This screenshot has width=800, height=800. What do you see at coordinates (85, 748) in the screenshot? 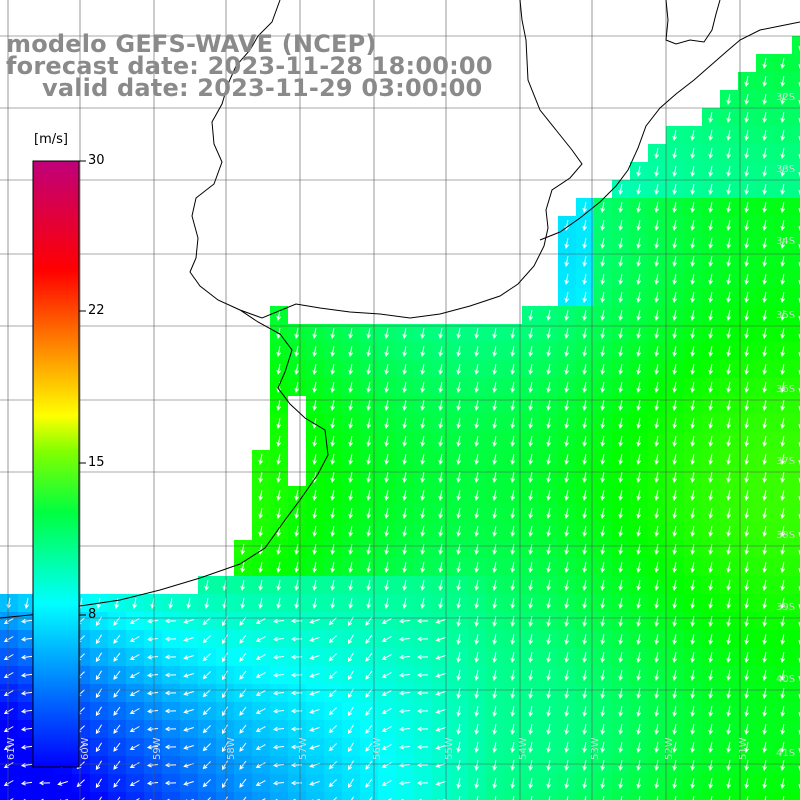
I see `lon-label: 60W` at bounding box center [85, 748].